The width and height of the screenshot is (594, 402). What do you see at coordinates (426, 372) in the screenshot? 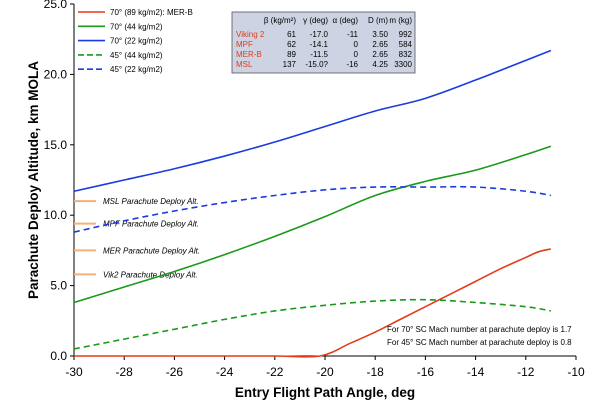
I see `x-tick-label: -16` at bounding box center [426, 372].